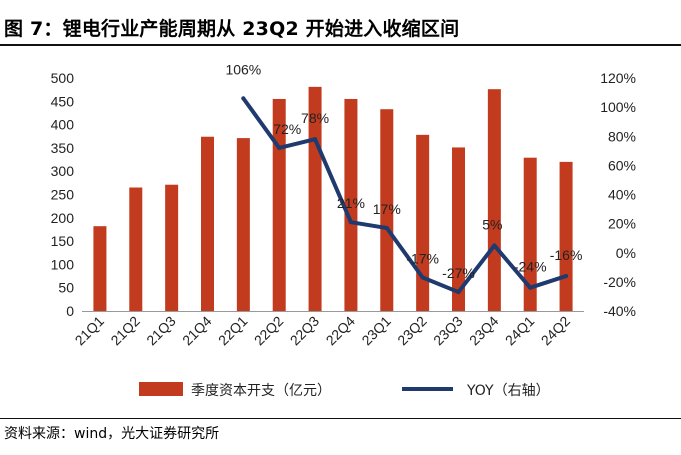 The image size is (681, 455). What do you see at coordinates (233, 331) in the screenshot?
I see `x-tick-label: 22Q1` at bounding box center [233, 331].